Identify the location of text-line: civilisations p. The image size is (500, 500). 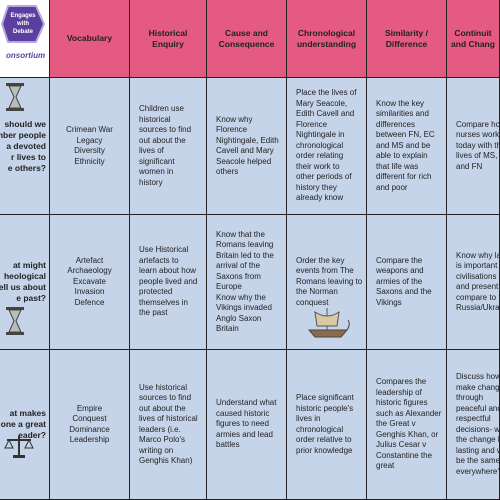
(478, 276).